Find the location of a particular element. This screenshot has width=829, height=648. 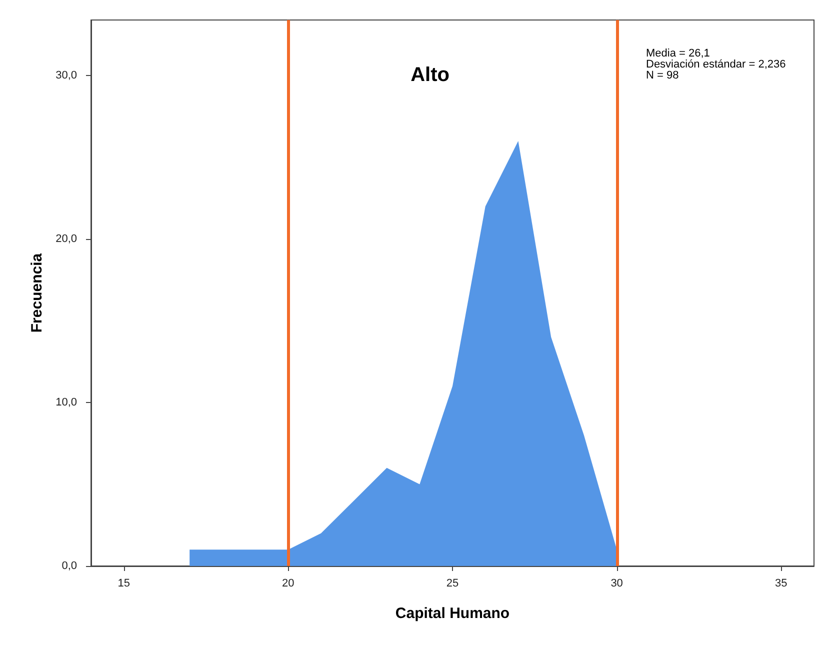

x-tick-label: 35 is located at coordinates (781, 584).